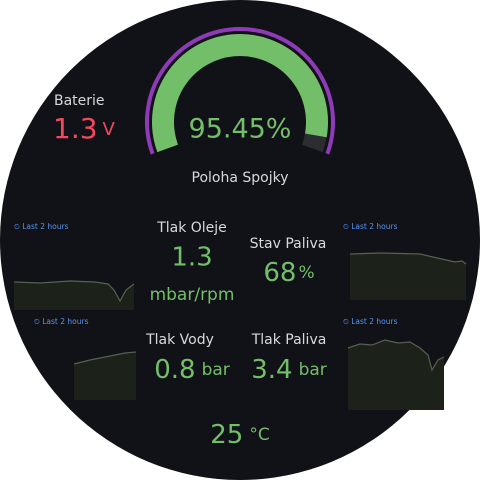 The image size is (480, 480). Describe the element at coordinates (306, 273) in the screenshot. I see `fuel-level-unit: %` at that location.